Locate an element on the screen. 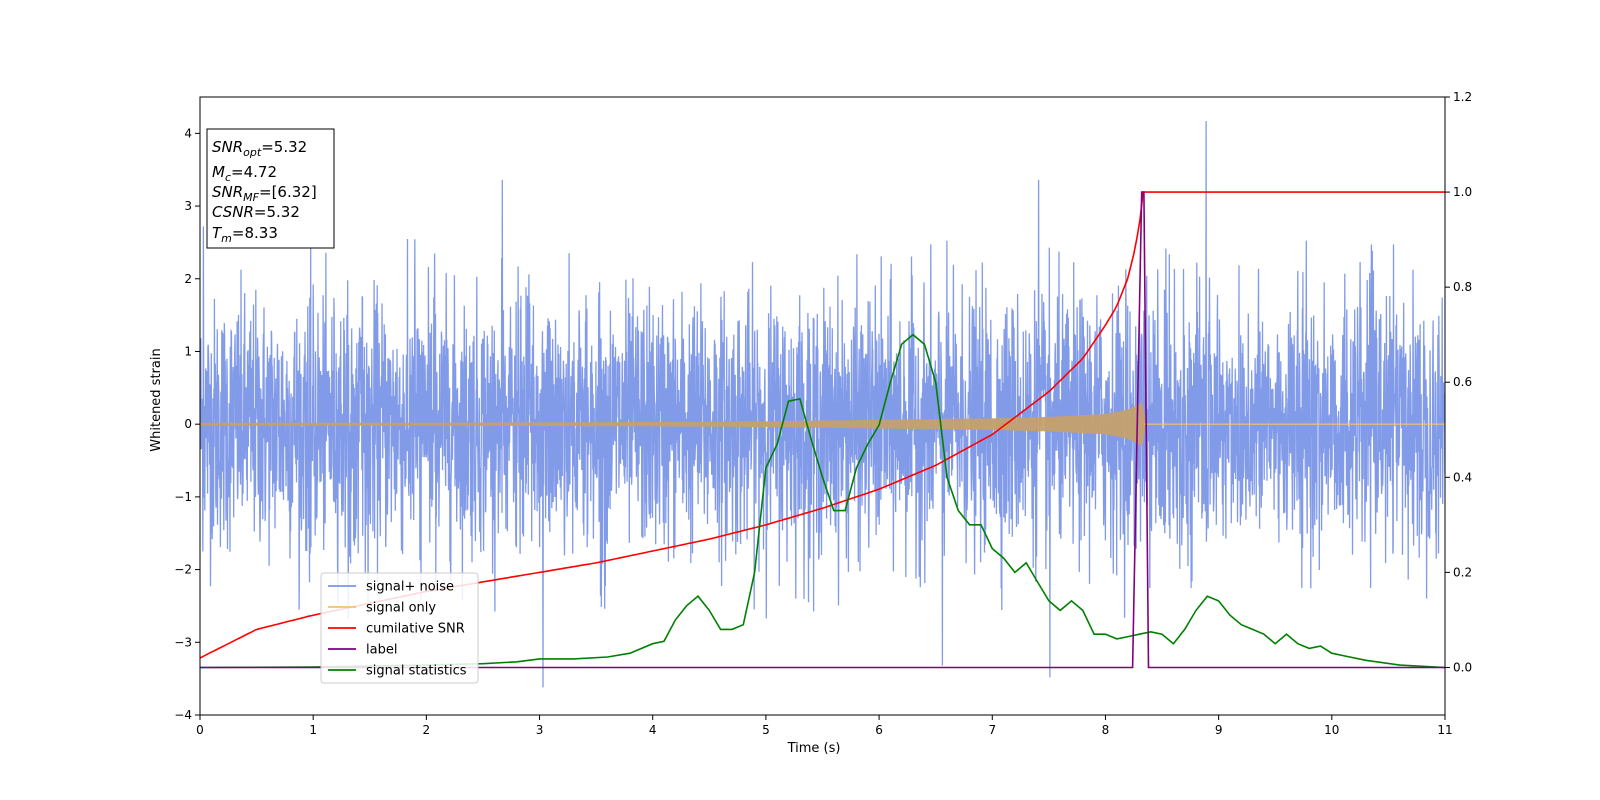 The width and height of the screenshot is (1600, 800). y-tick-label: −3 is located at coordinates (183, 642).